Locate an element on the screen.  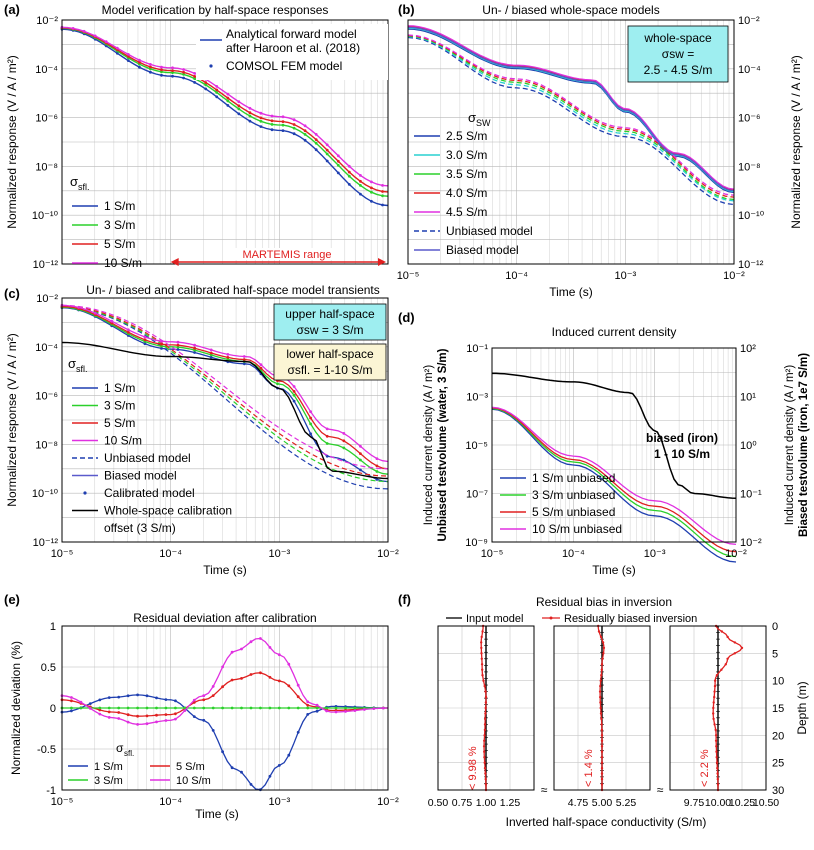
panel-d-ytick: 10⁻⁷ is located at coordinates (477, 495).